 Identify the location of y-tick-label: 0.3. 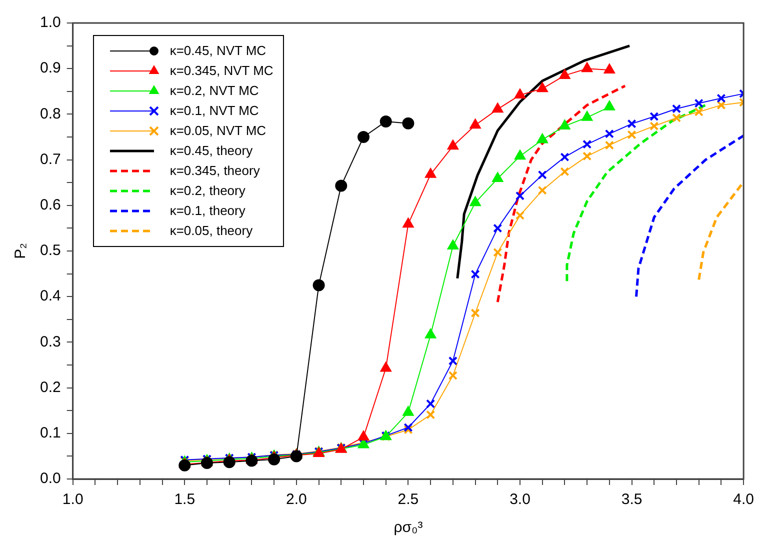
(50, 341).